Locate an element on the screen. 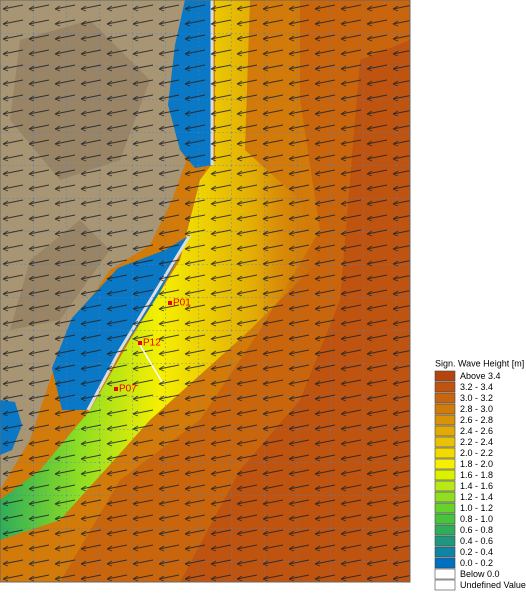 The image size is (526, 597). legend-label: 1.2 - 1.4 is located at coordinates (476, 497).